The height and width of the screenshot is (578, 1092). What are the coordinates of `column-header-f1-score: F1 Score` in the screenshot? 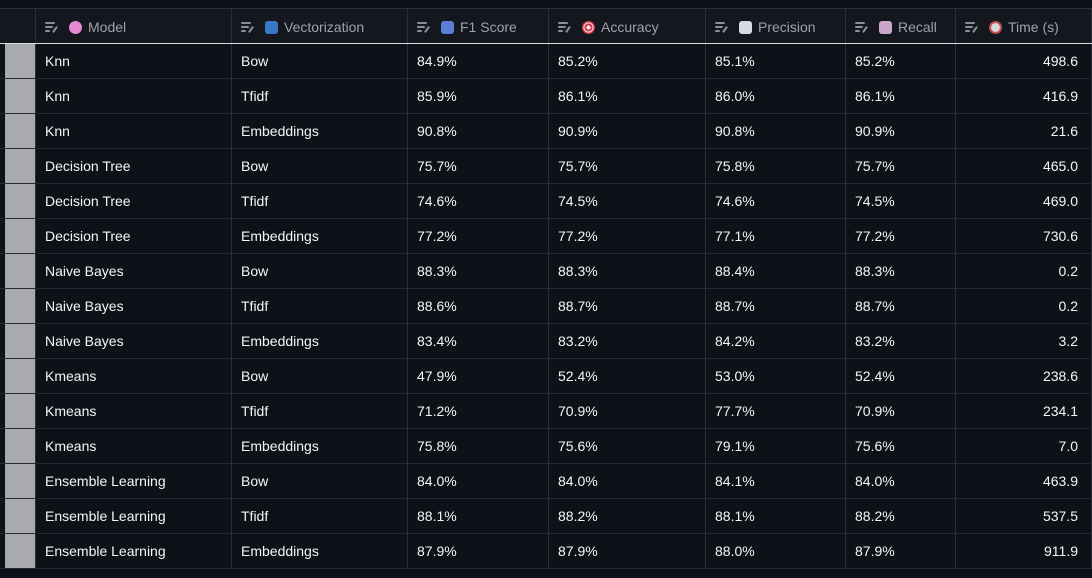 It's located at (478, 26).